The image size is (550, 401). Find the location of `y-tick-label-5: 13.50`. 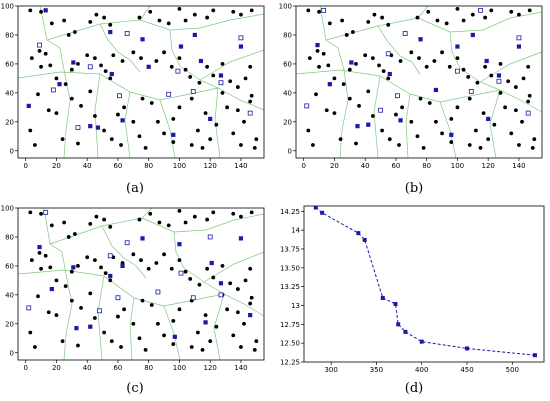

y-tick-label-5: 13.50 is located at coordinates (290, 268).